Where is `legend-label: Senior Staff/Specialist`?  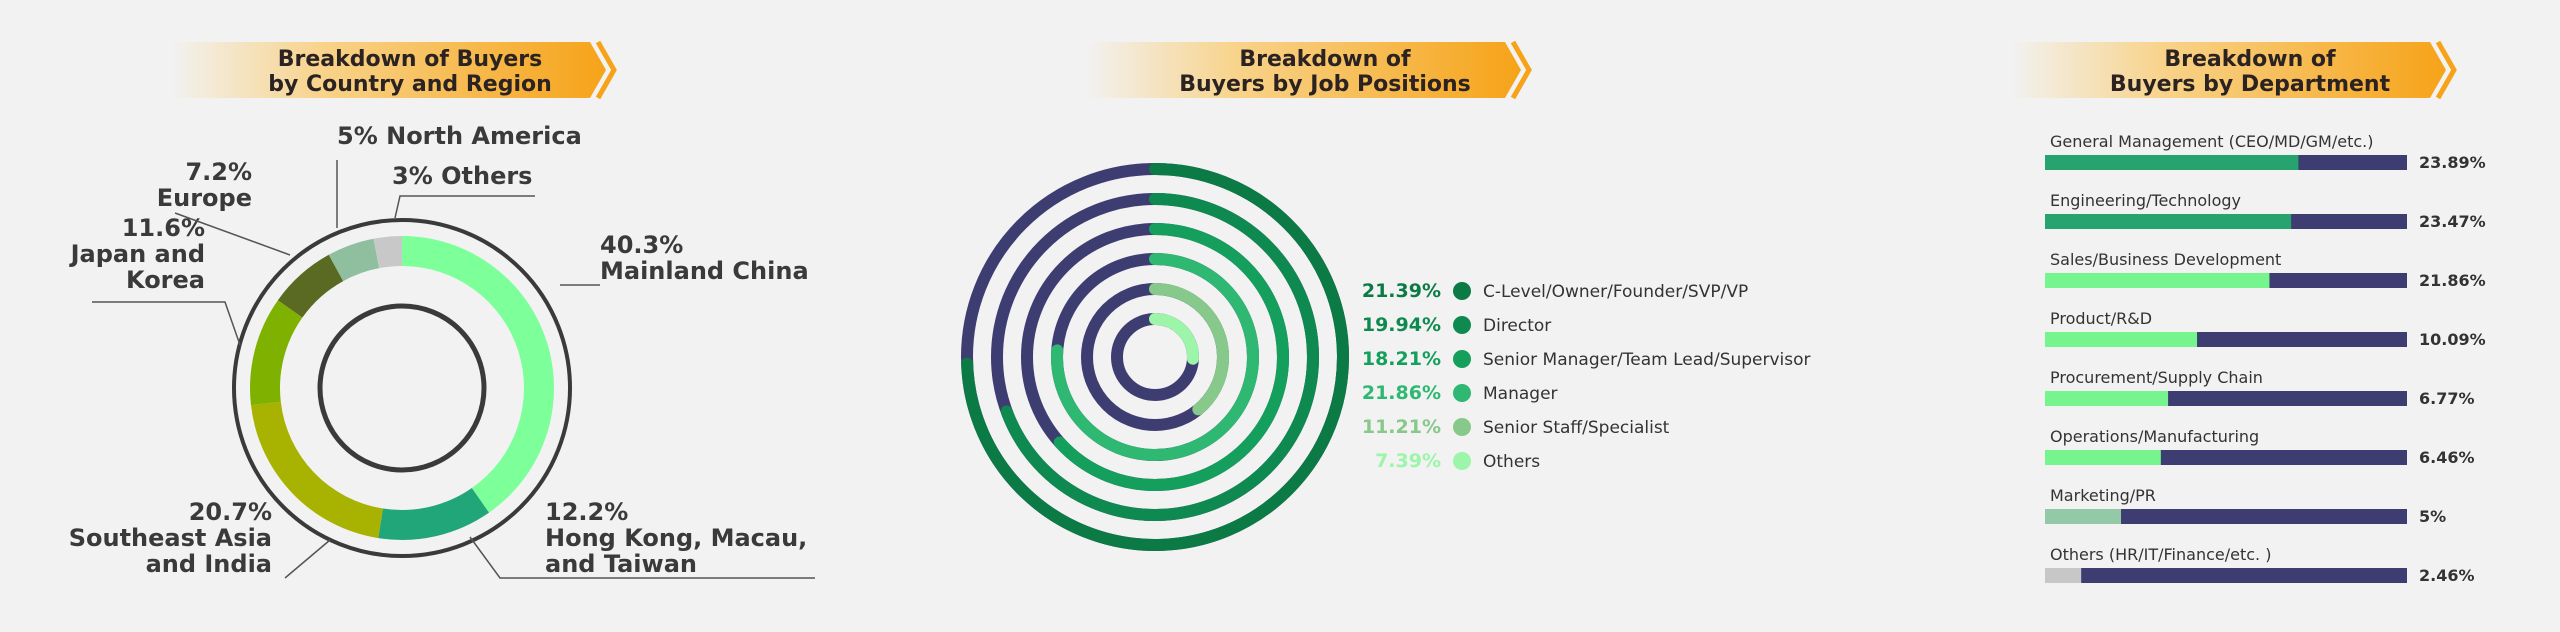 legend-label: Senior Staff/Specialist is located at coordinates (1576, 428).